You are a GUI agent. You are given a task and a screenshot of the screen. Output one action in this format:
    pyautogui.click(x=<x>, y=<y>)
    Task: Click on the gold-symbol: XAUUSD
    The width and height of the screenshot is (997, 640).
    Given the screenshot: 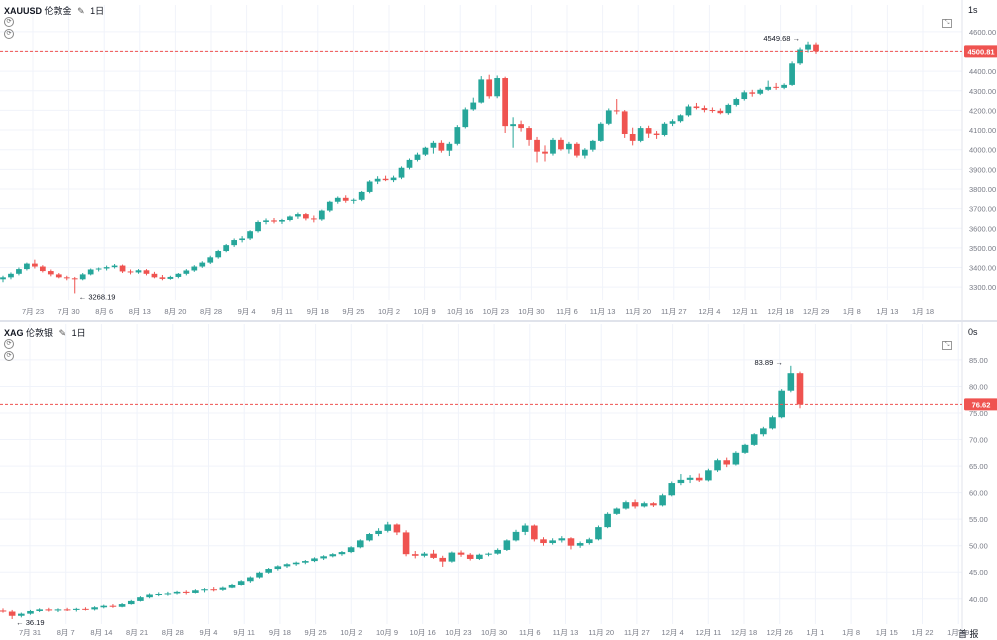 What is the action you would take?
    pyautogui.click(x=23, y=11)
    